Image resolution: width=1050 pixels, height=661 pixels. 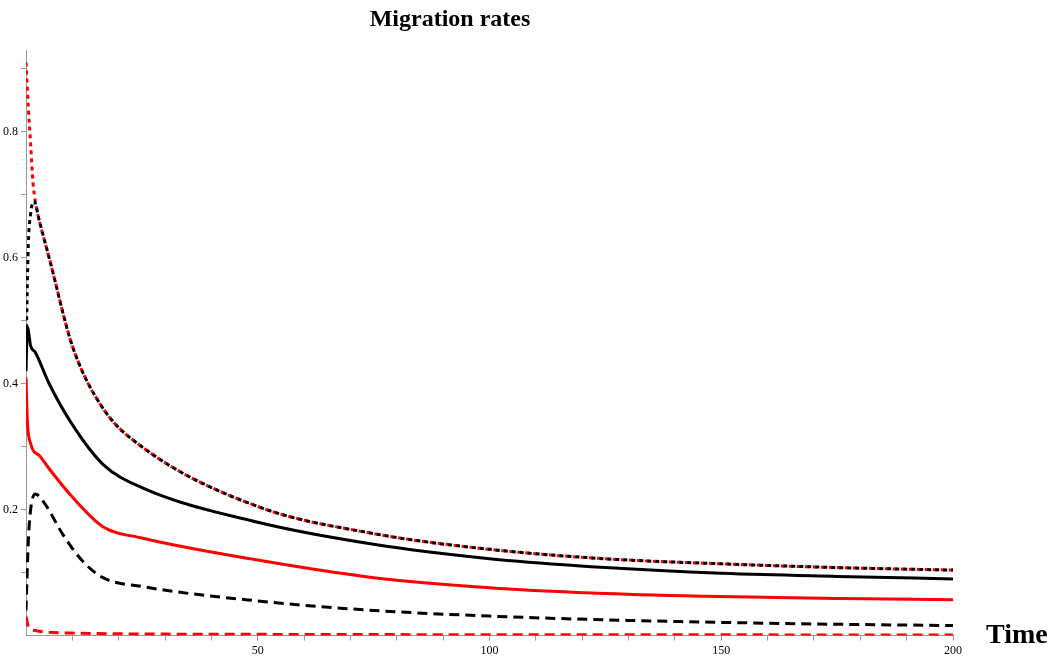 I want to click on x-tick-label: 50, so click(x=257, y=649).